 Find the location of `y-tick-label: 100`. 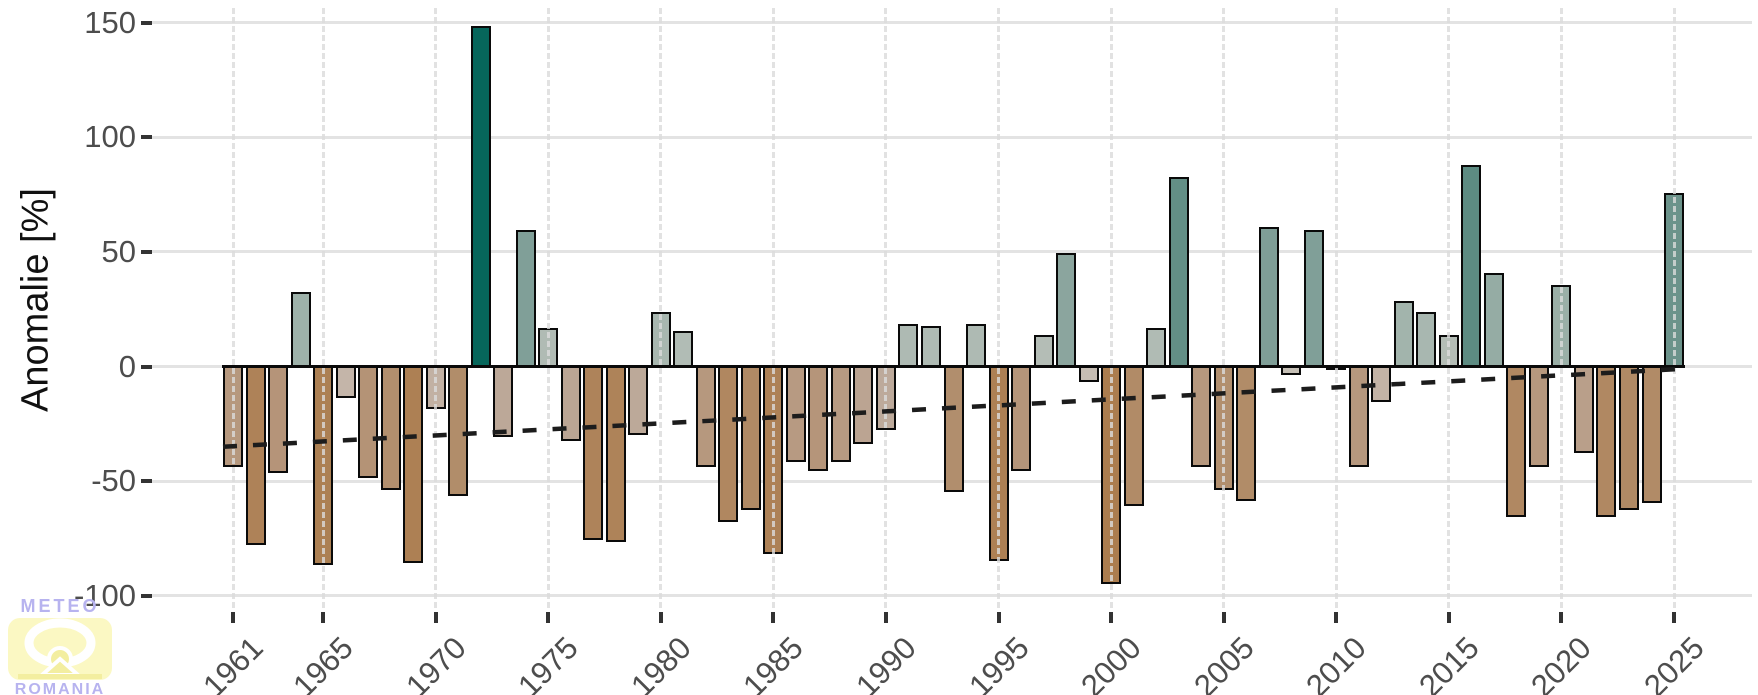

y-tick-label: 100 is located at coordinates (110, 137).